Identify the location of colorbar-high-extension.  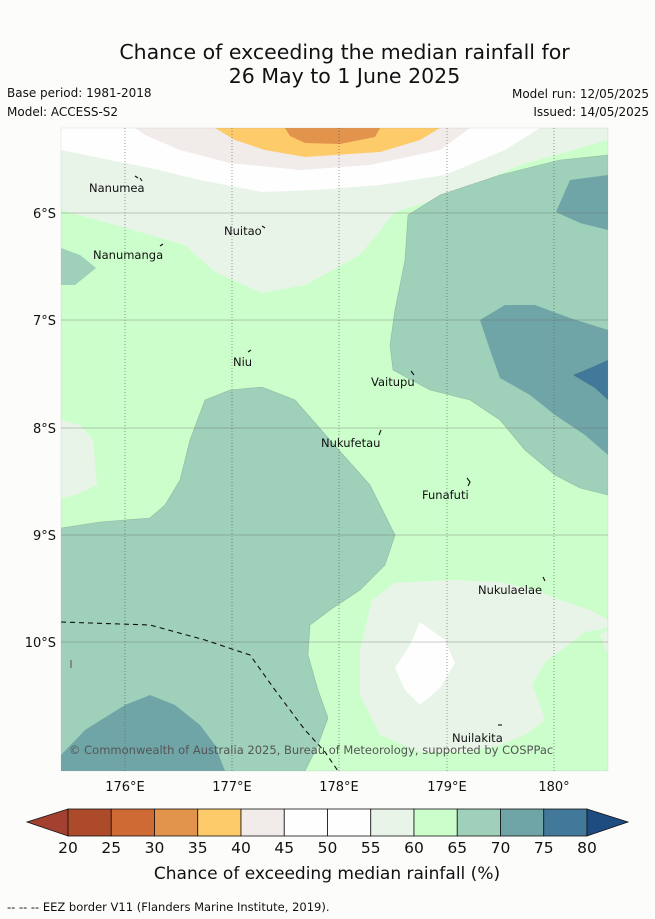
(608, 822).